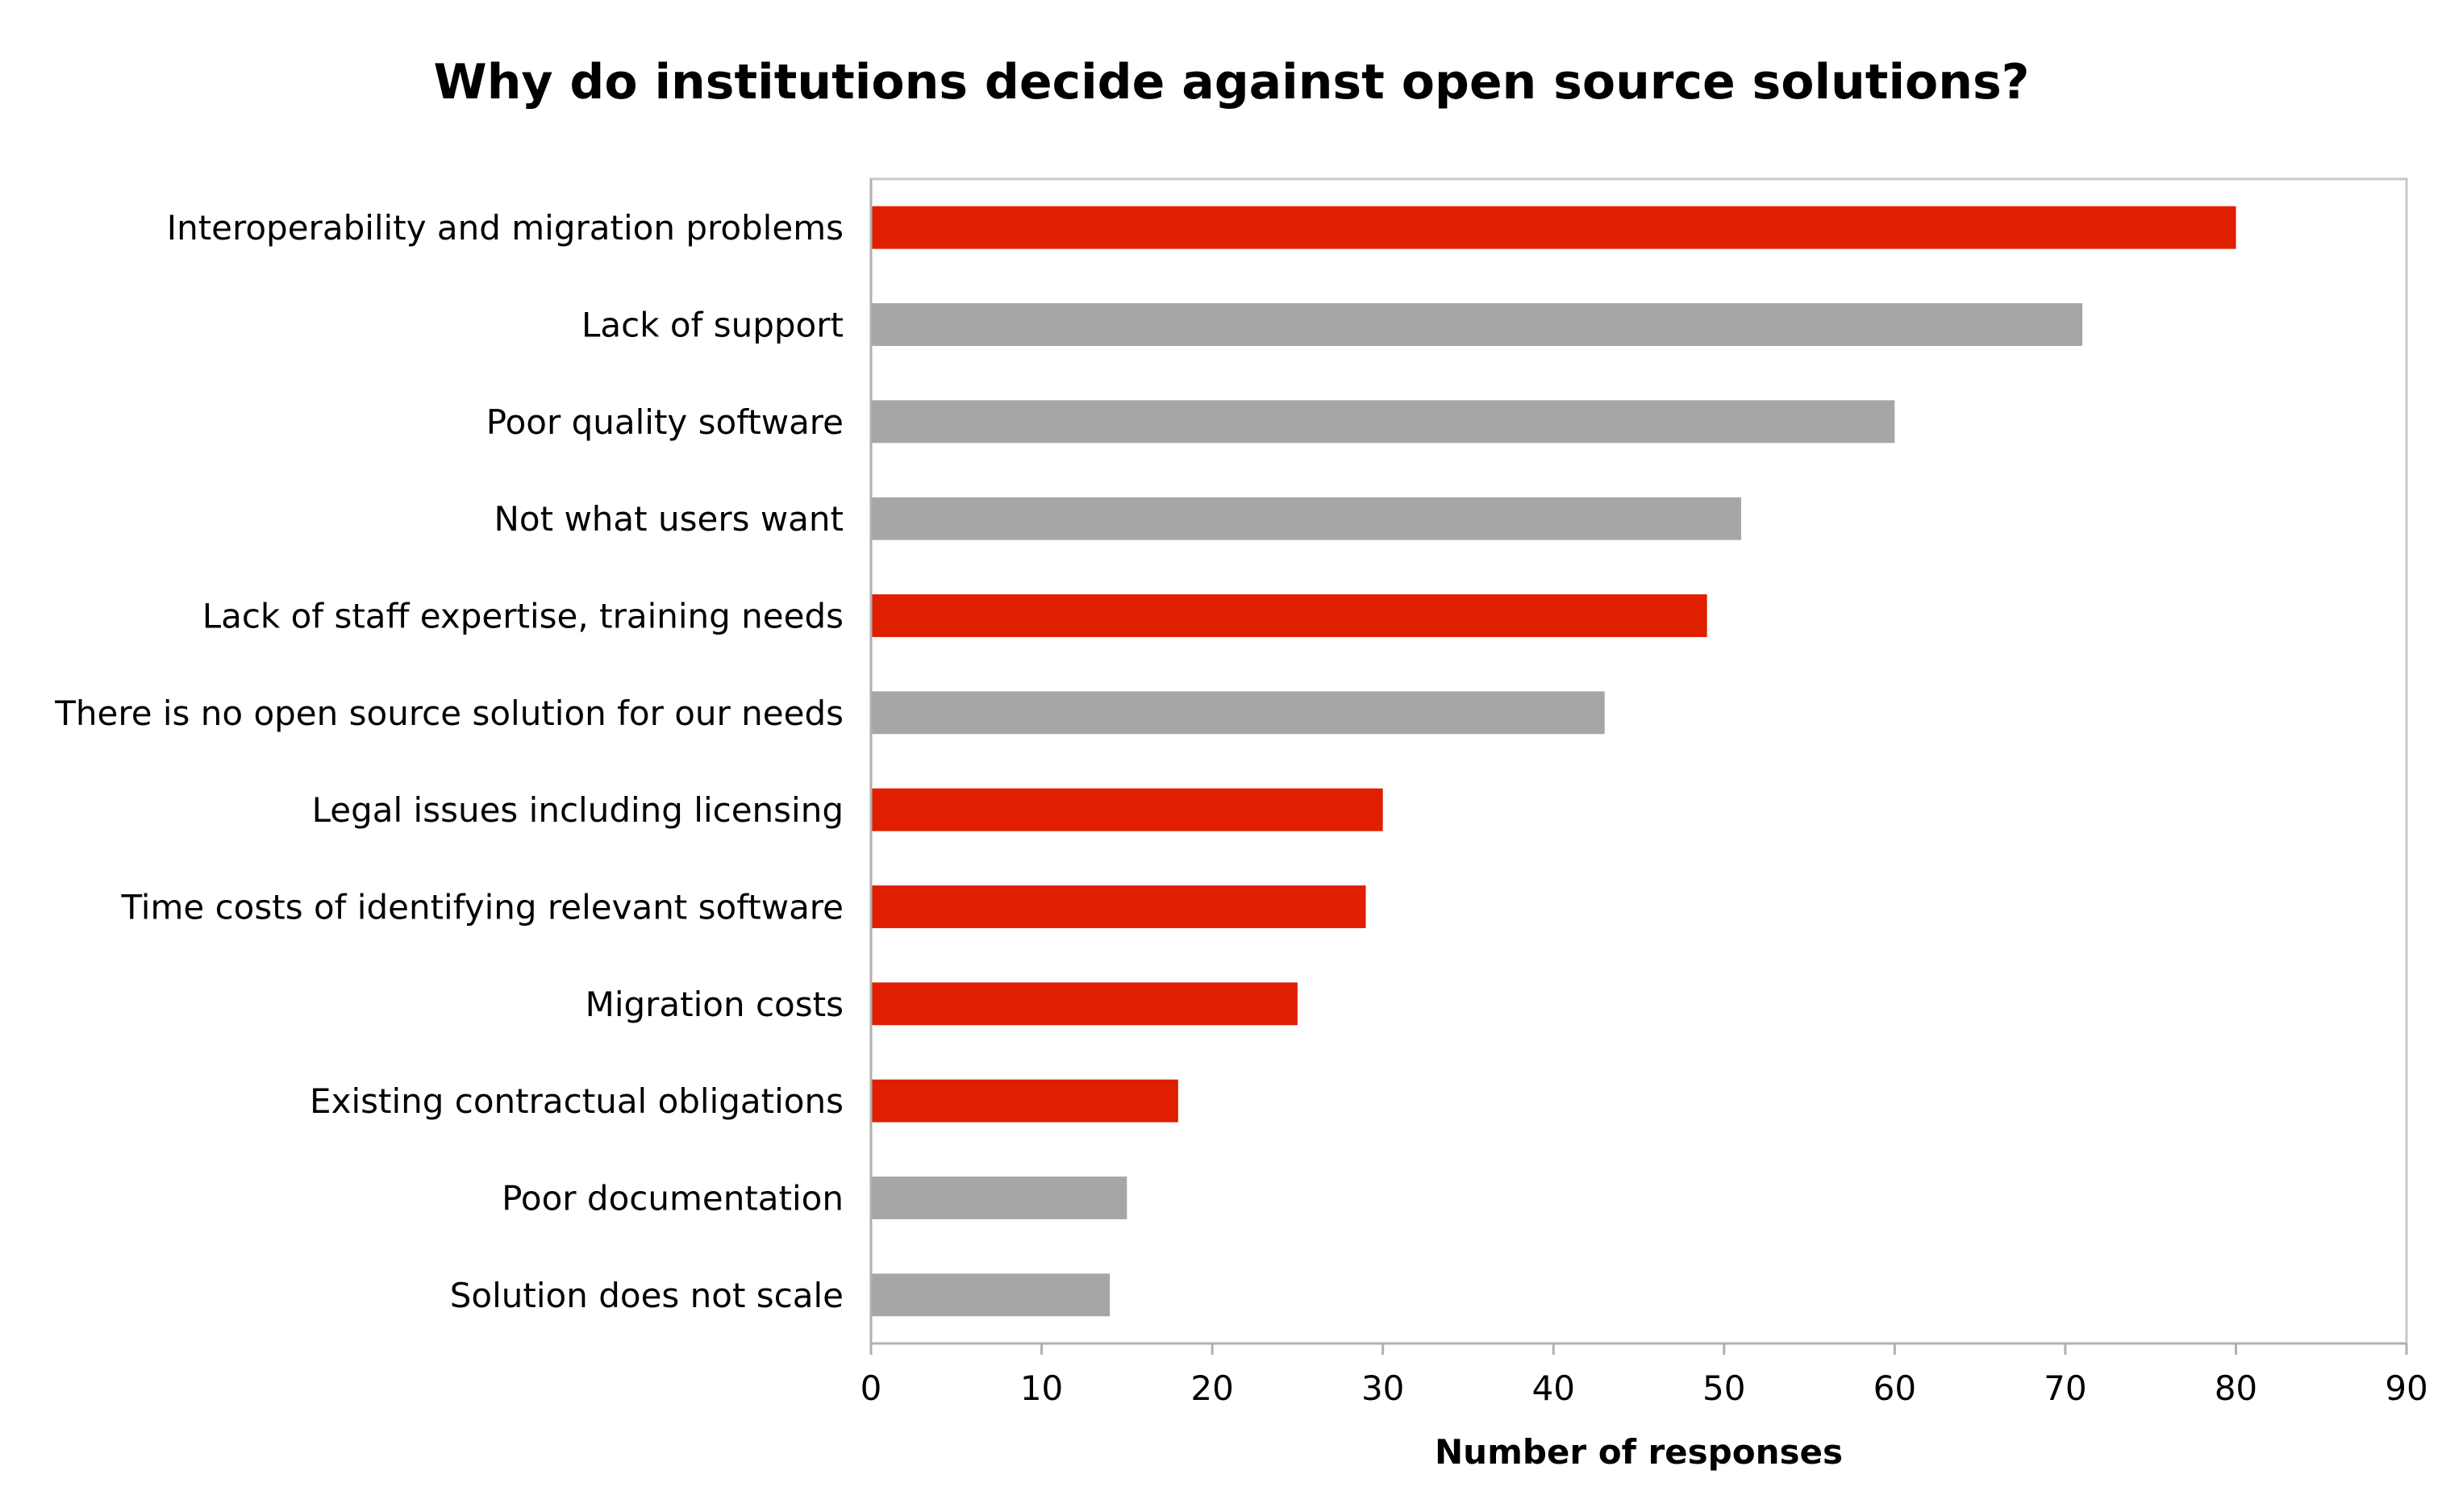  I want to click on x-tick-label-30: 30, so click(1382, 1388).